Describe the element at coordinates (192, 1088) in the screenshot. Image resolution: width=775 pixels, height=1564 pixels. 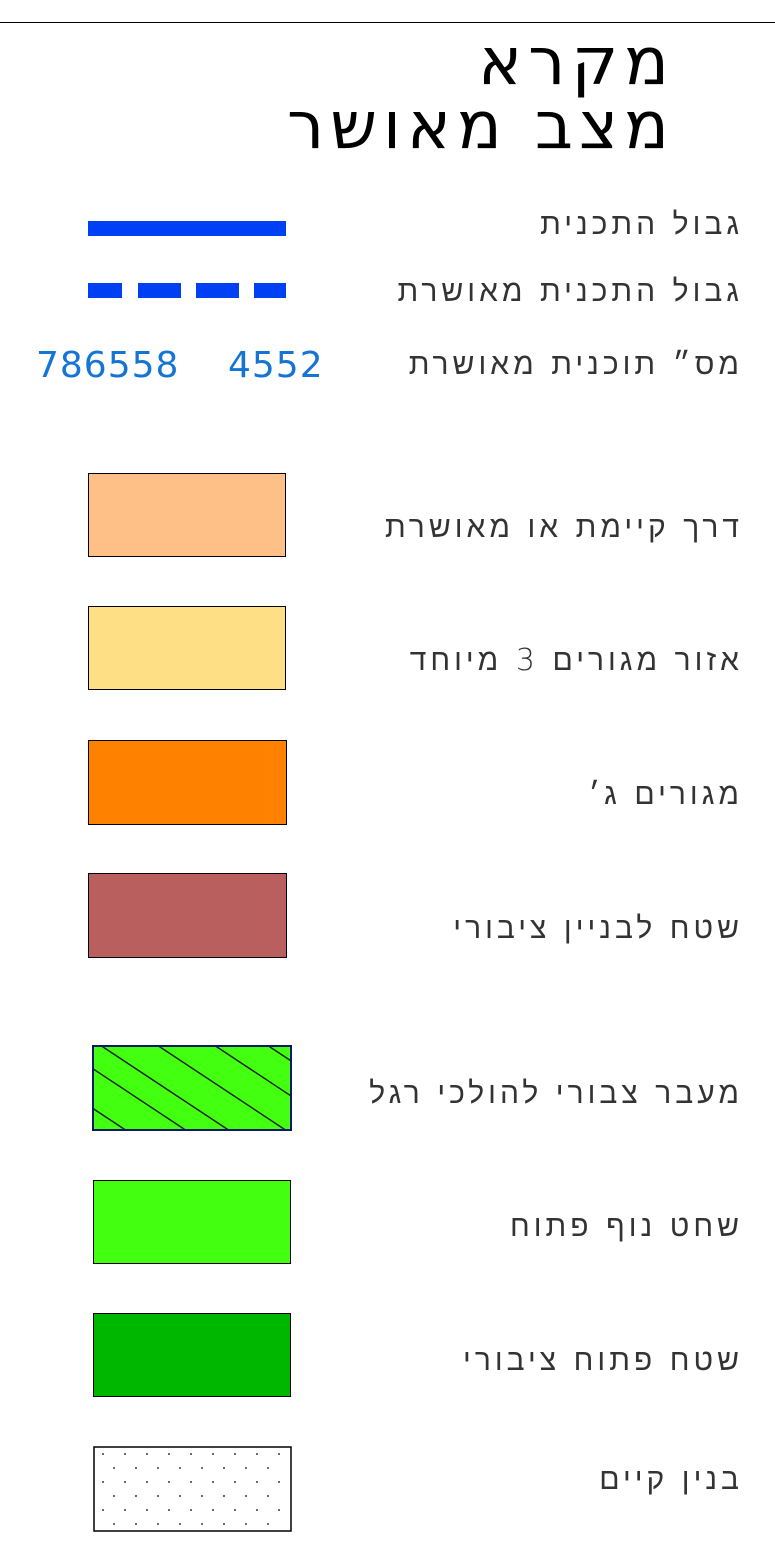
I see `pedestrian-passage-swatch` at that location.